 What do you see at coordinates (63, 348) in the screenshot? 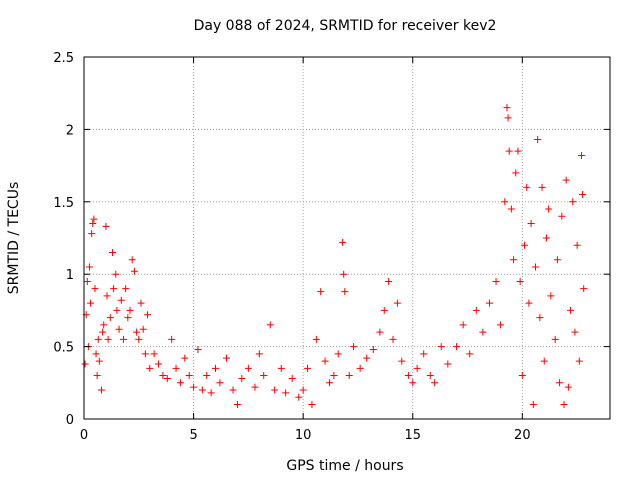
I see `y-tick-label: 0.5` at bounding box center [63, 348].